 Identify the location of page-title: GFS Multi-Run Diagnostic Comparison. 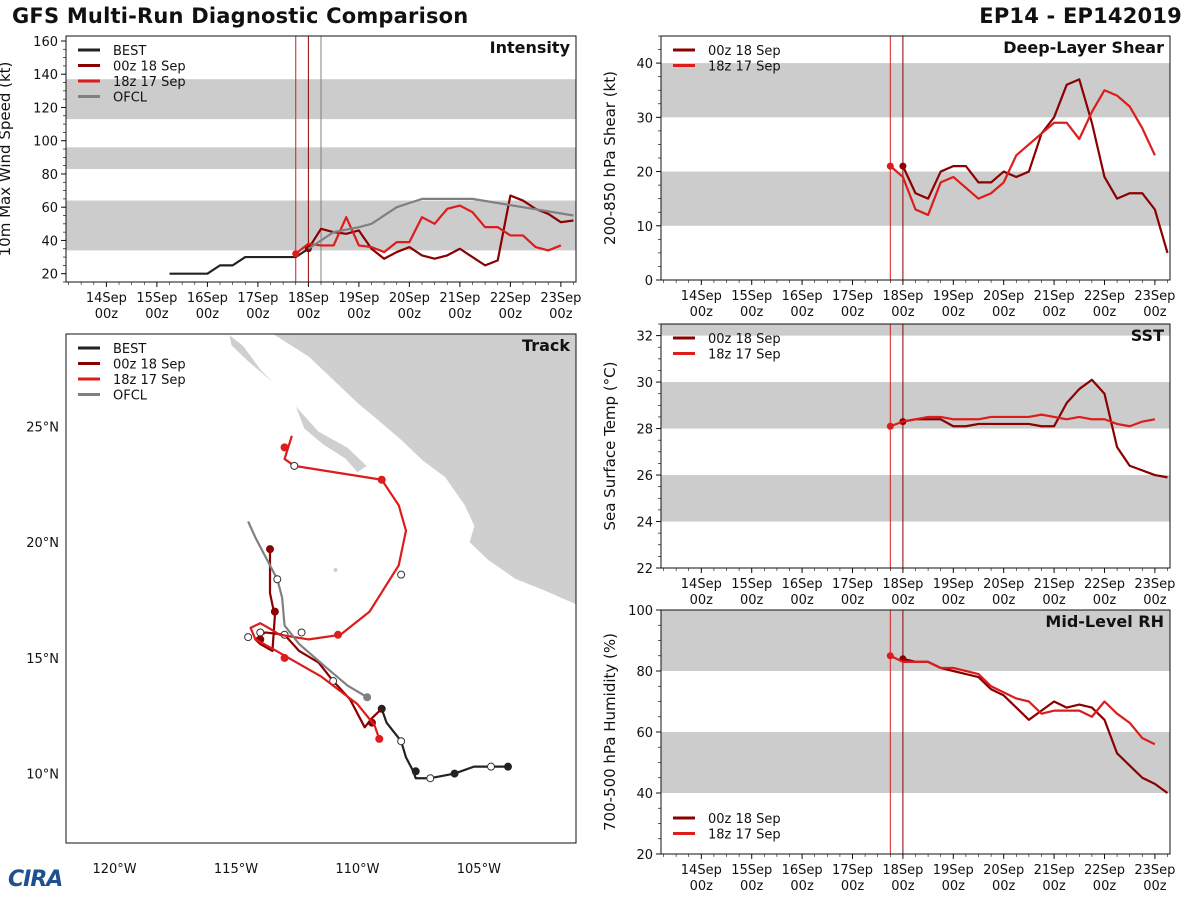
(240, 16).